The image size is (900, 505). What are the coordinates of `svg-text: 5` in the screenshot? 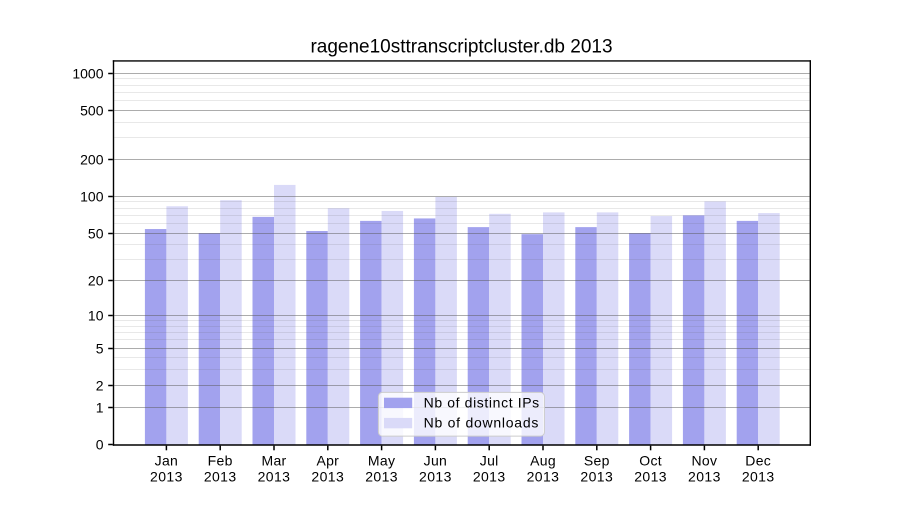 It's located at (100, 349).